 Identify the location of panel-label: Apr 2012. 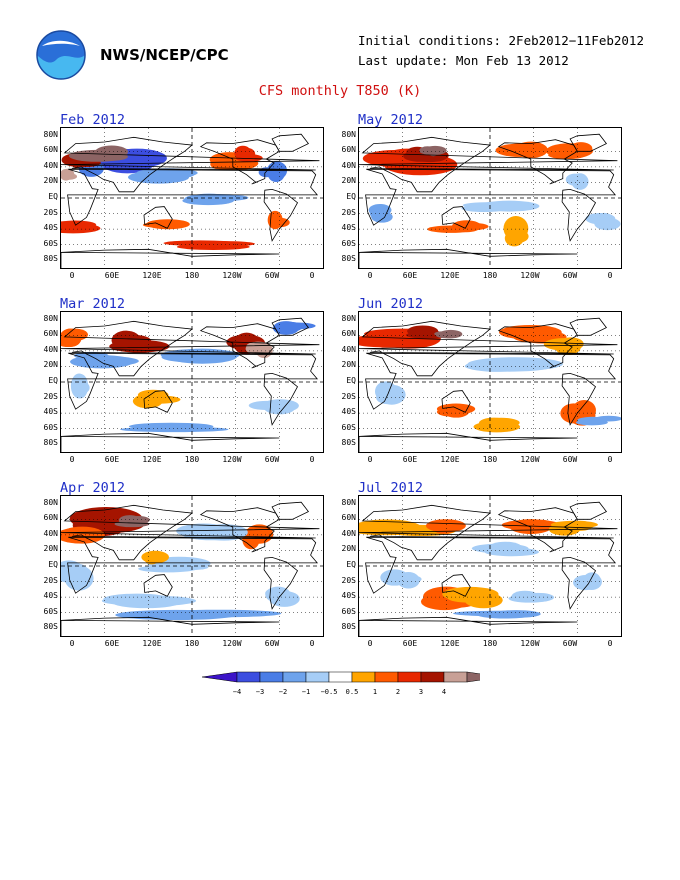
(93, 488).